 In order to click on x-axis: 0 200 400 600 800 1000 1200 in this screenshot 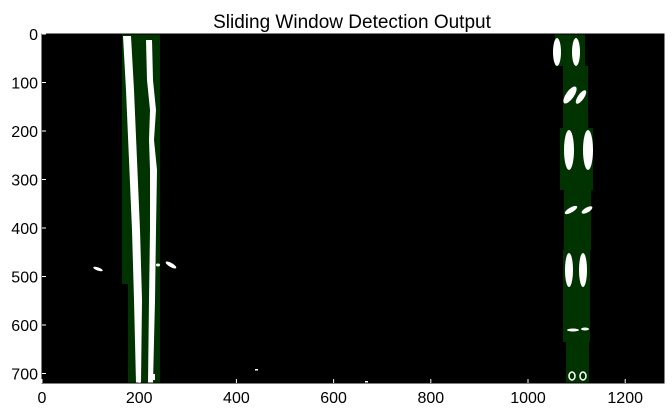, I will do `click(340, 393)`.